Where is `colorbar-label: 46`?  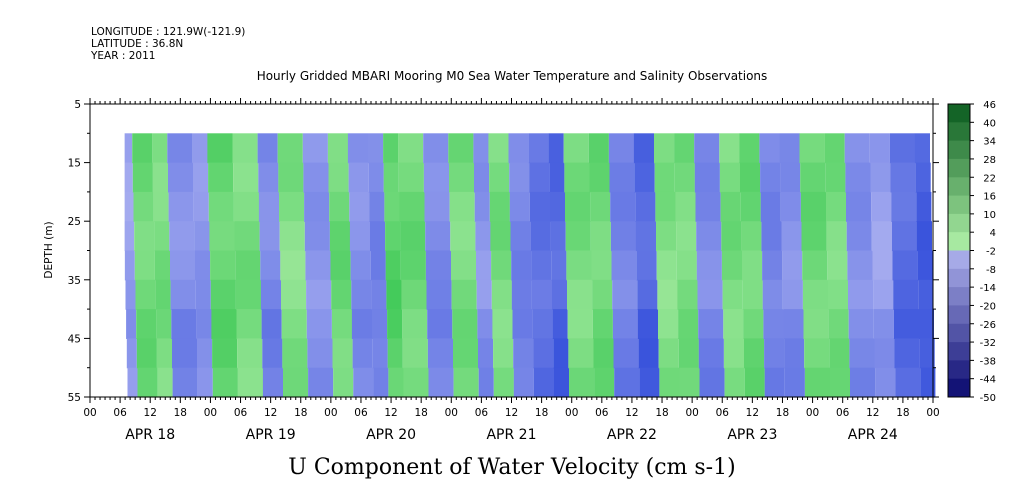 colorbar-label: 46 is located at coordinates (989, 105).